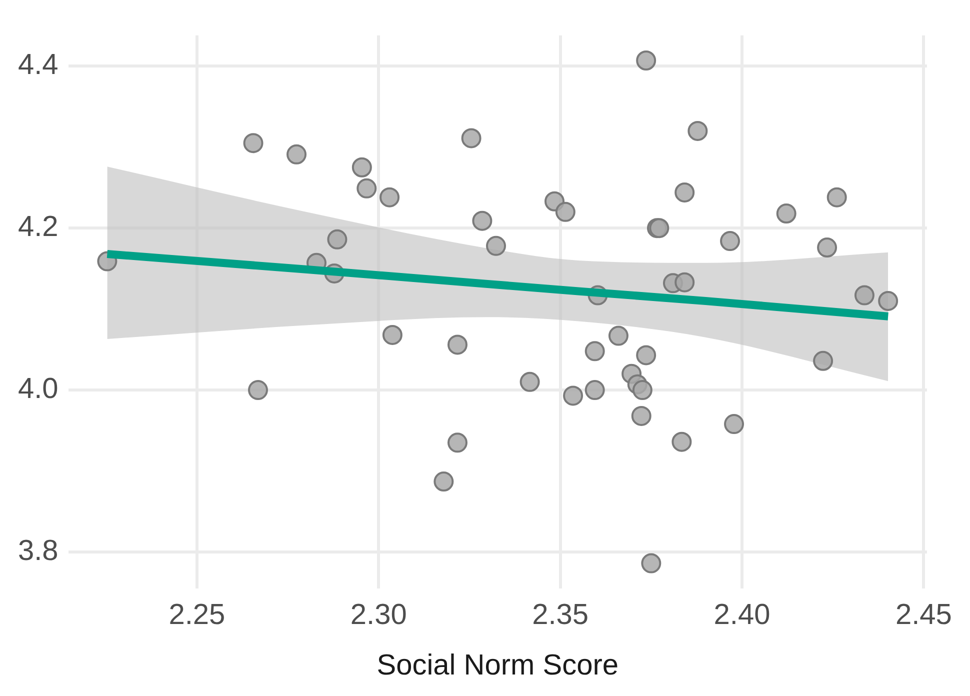 The width and height of the screenshot is (970, 696). I want to click on y-tick-label: 4.2, so click(38, 227).